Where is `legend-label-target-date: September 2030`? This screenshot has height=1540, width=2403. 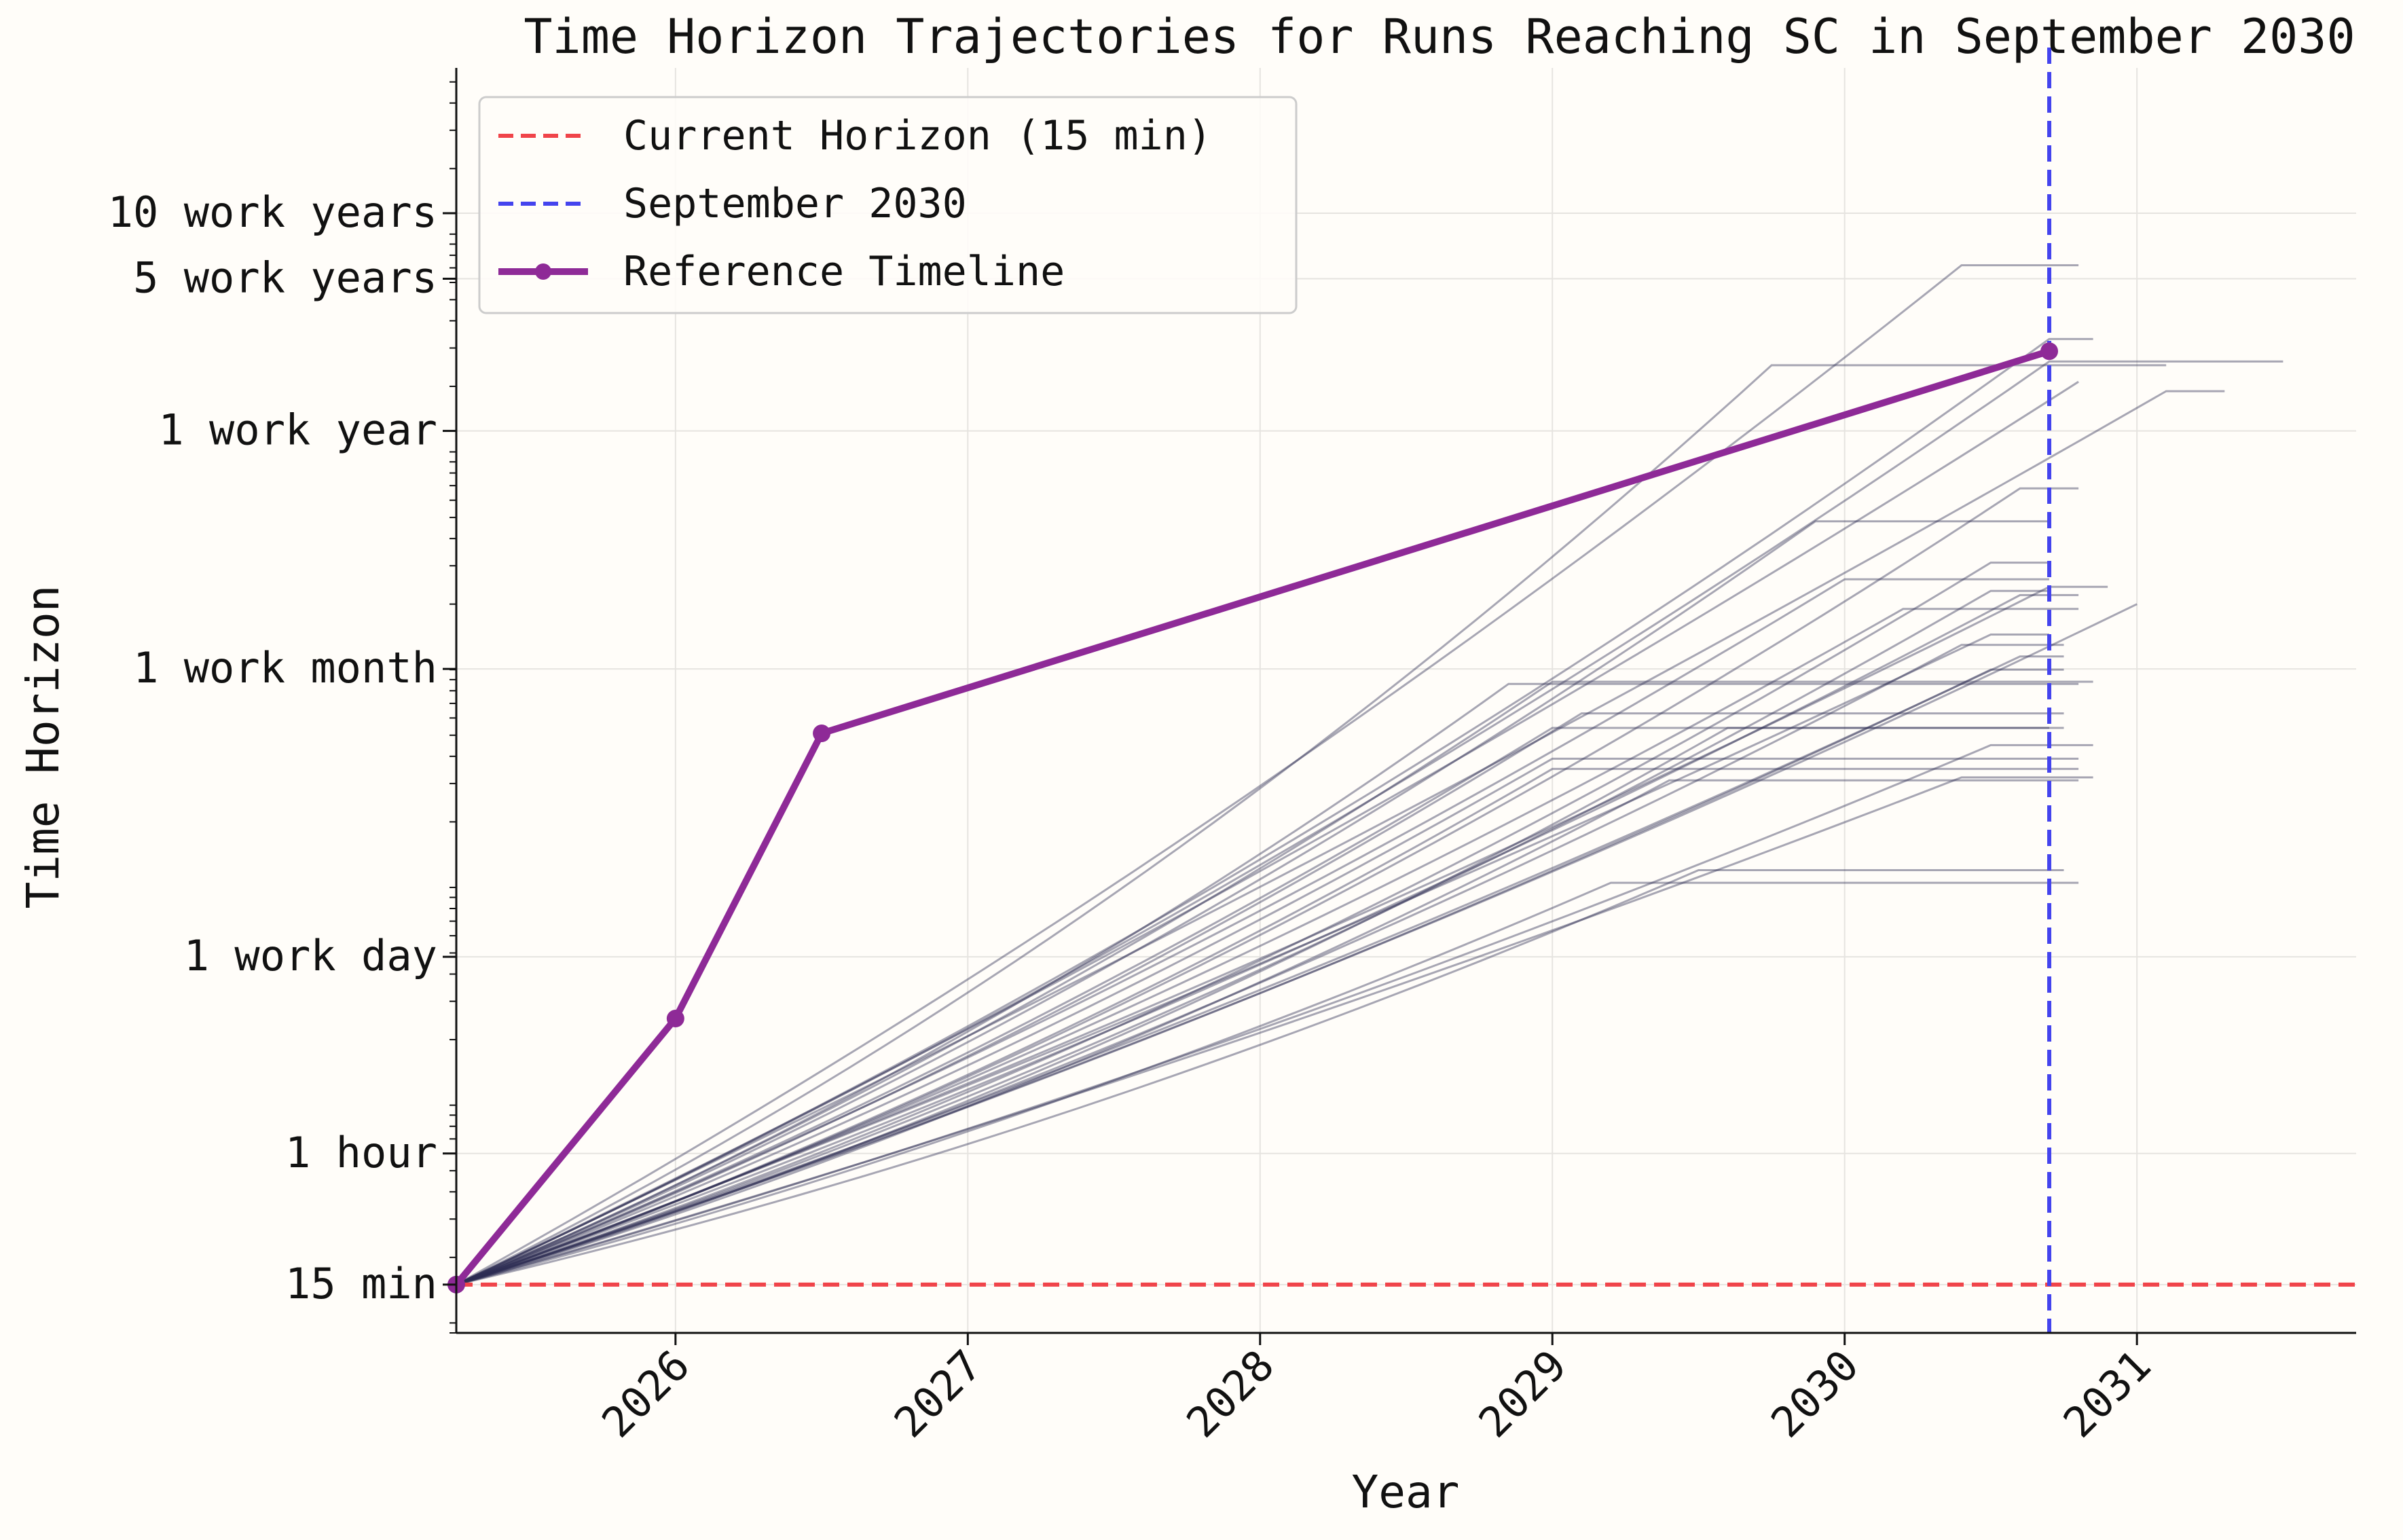 legend-label-target-date: September 2030 is located at coordinates (795, 203).